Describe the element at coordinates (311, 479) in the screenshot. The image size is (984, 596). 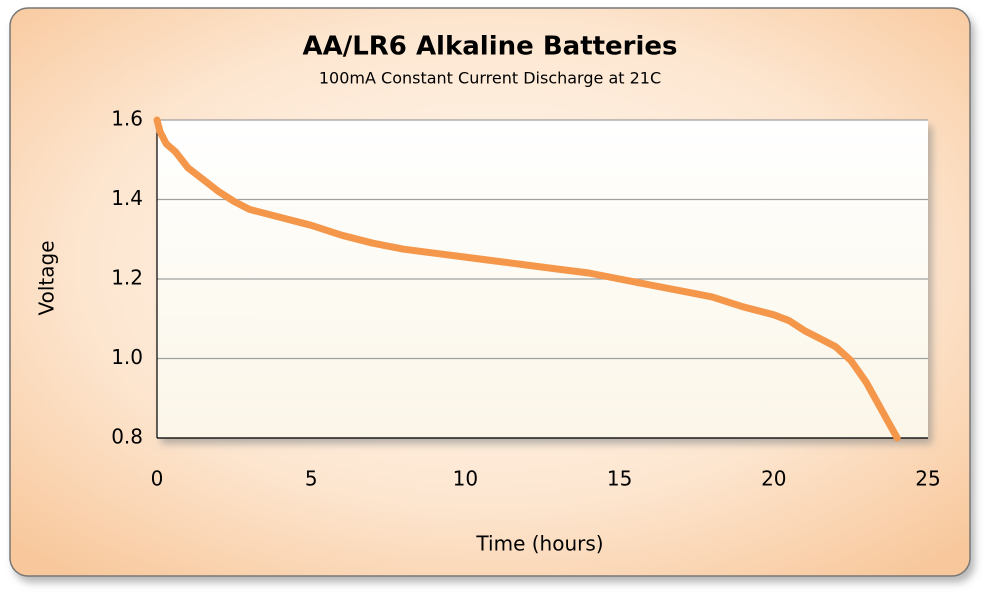
I see `x-tick-label: 5` at that location.